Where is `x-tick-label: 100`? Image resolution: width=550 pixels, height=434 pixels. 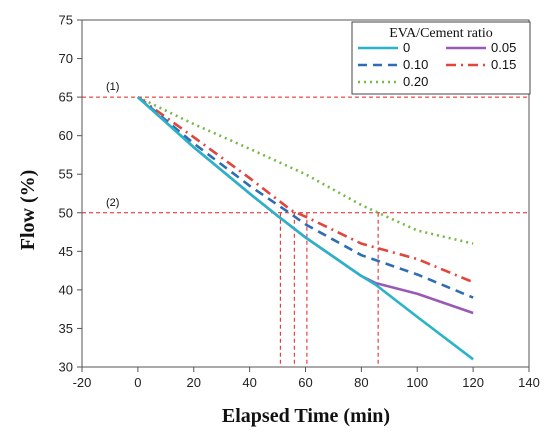 x-tick-label: 100 is located at coordinates (417, 382).